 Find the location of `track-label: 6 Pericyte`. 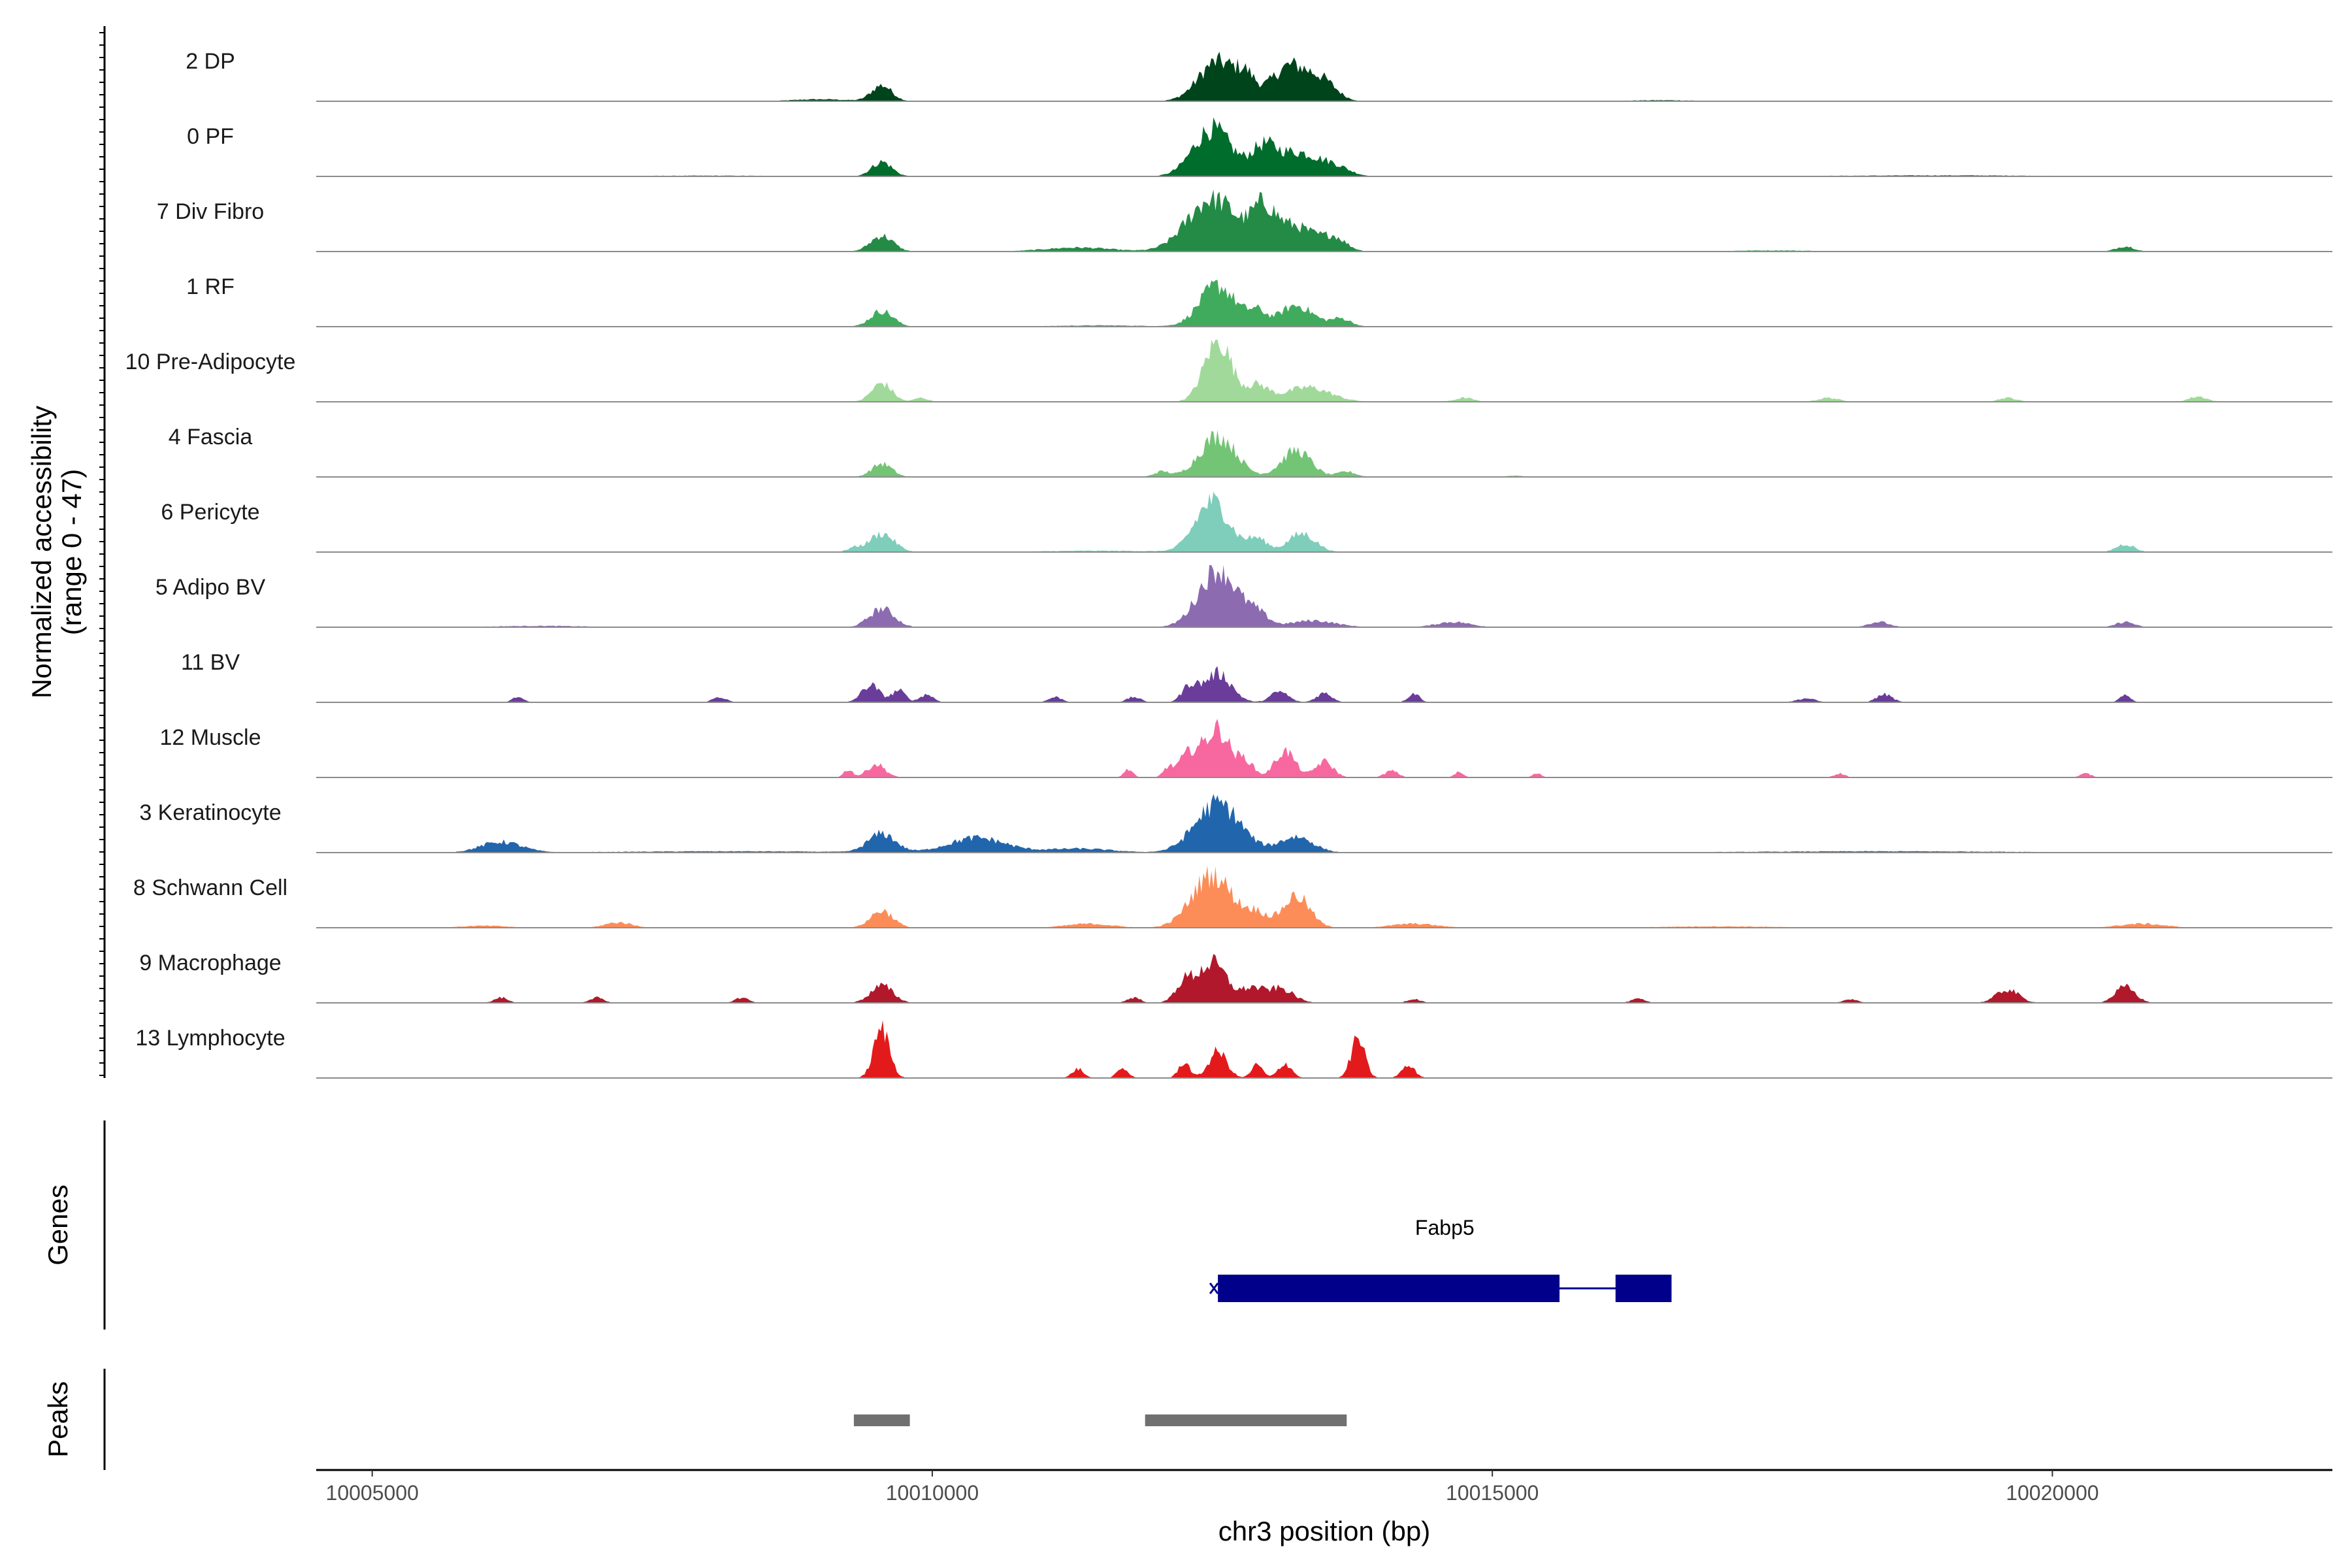

track-label: 6 Pericyte is located at coordinates (210, 512).